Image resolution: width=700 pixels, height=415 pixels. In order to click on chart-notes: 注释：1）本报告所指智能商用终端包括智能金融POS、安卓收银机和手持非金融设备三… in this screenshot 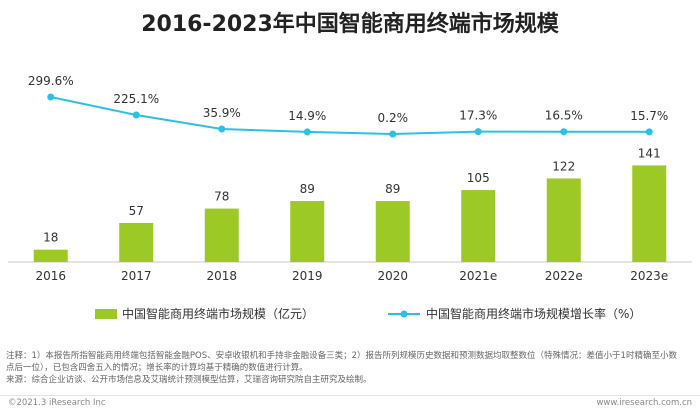, I will do `click(351, 368)`.